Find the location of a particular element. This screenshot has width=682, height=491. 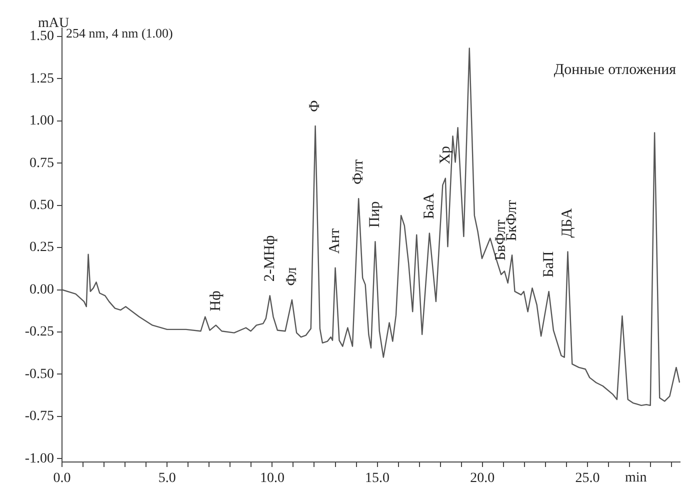

y-tick-label: -1.00 is located at coordinates (39, 458).